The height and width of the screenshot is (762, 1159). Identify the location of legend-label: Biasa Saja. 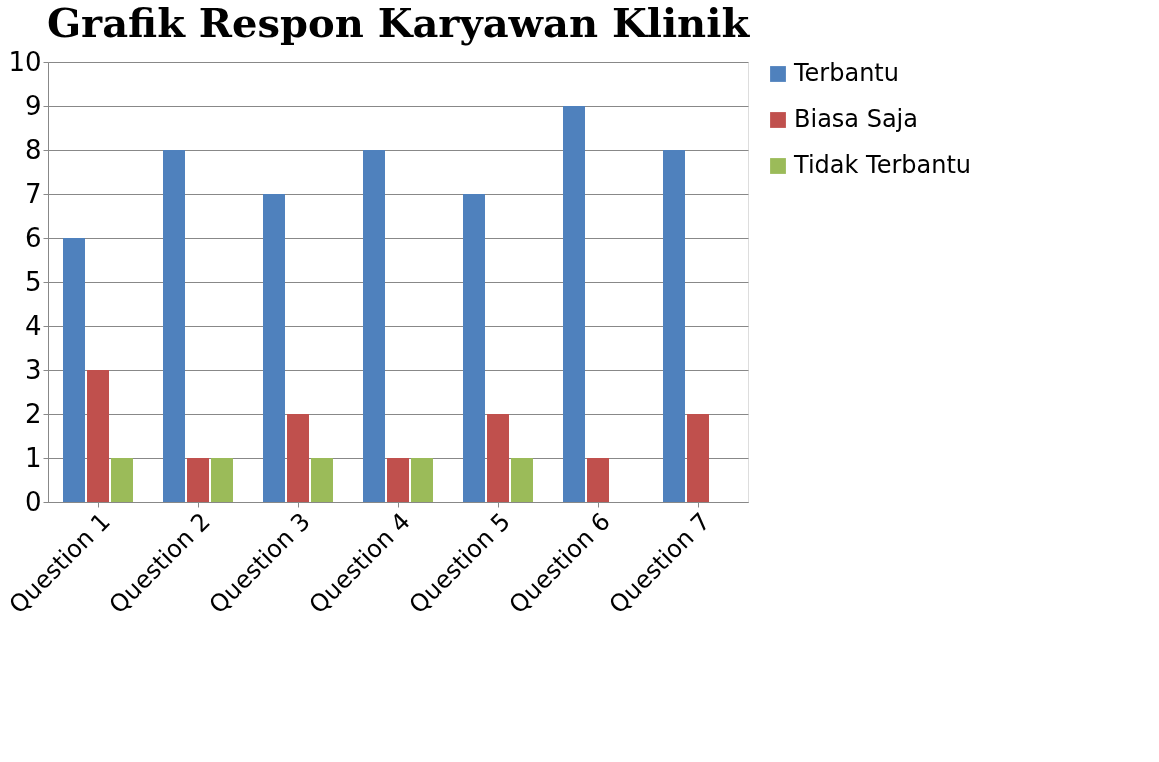
(856, 119).